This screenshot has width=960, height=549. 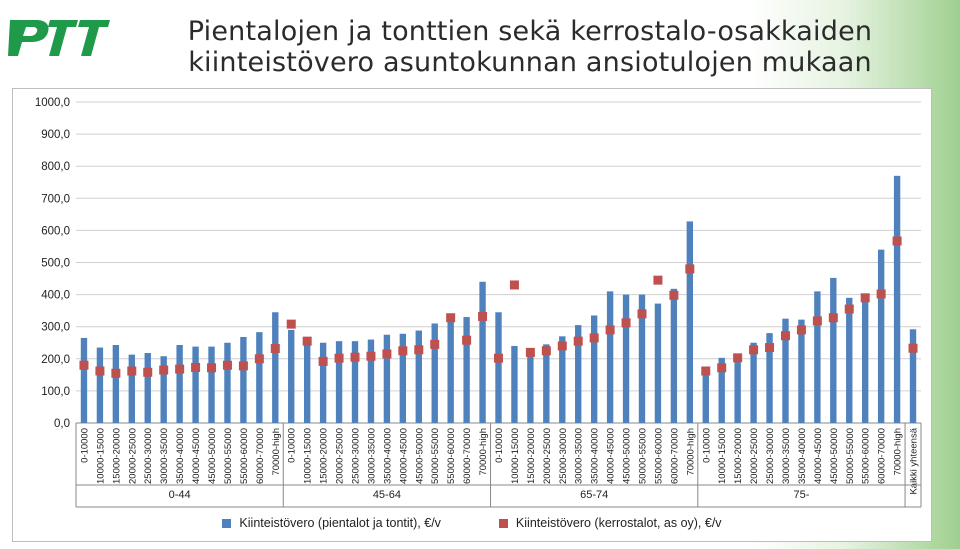 I want to click on y-tick-label: 700,0, so click(x=55, y=199).